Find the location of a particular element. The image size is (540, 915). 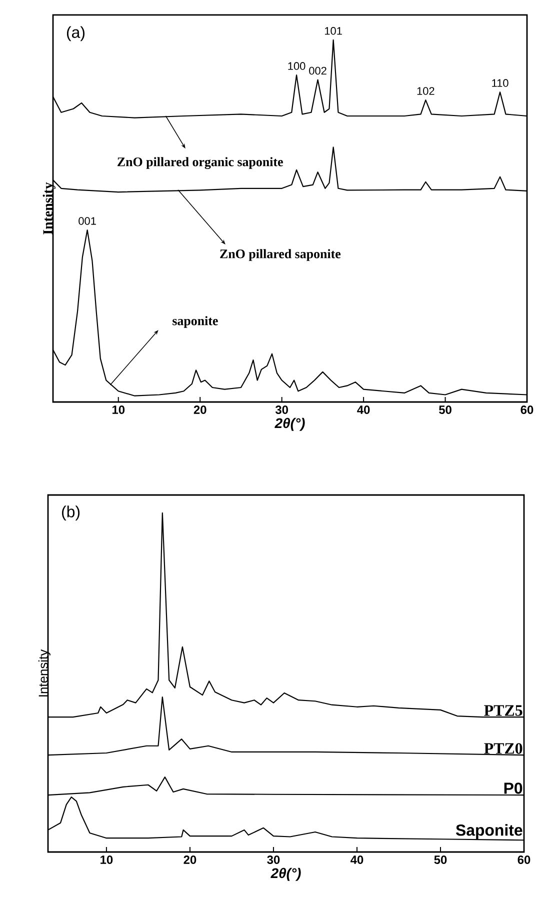

annotation: ZnO pillared saponite is located at coordinates (280, 255).